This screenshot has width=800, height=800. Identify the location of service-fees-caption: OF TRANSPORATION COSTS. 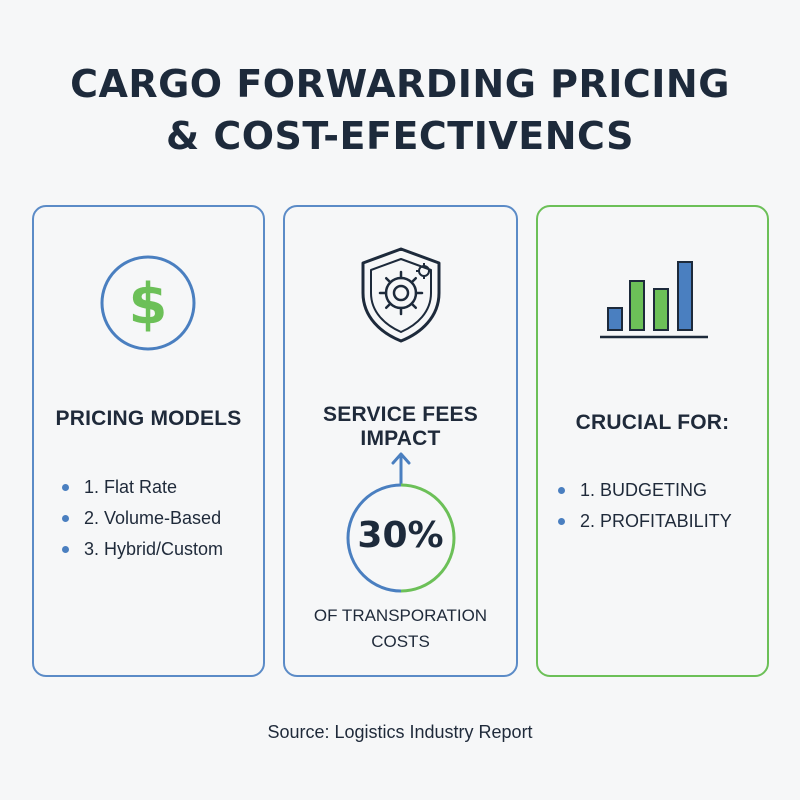
(400, 628).